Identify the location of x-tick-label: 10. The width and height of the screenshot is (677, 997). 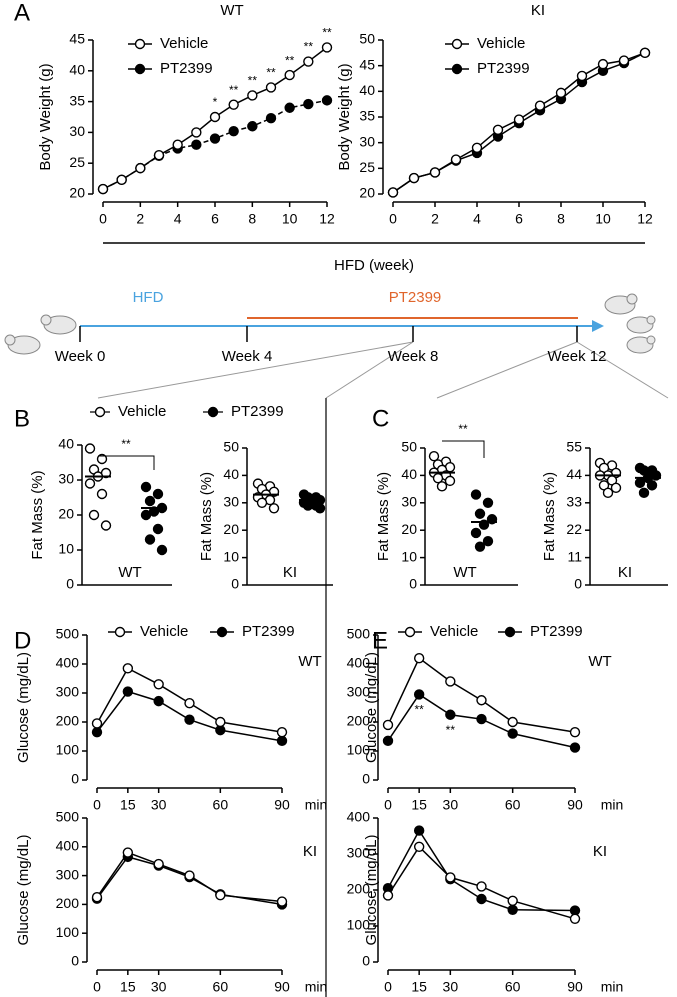
(290, 219).